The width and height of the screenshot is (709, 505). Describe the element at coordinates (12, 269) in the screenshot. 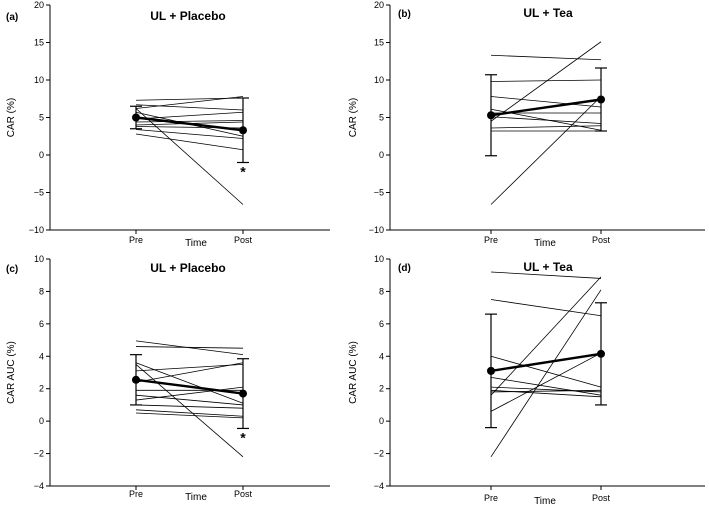

I see `panel-label: (c)` at that location.